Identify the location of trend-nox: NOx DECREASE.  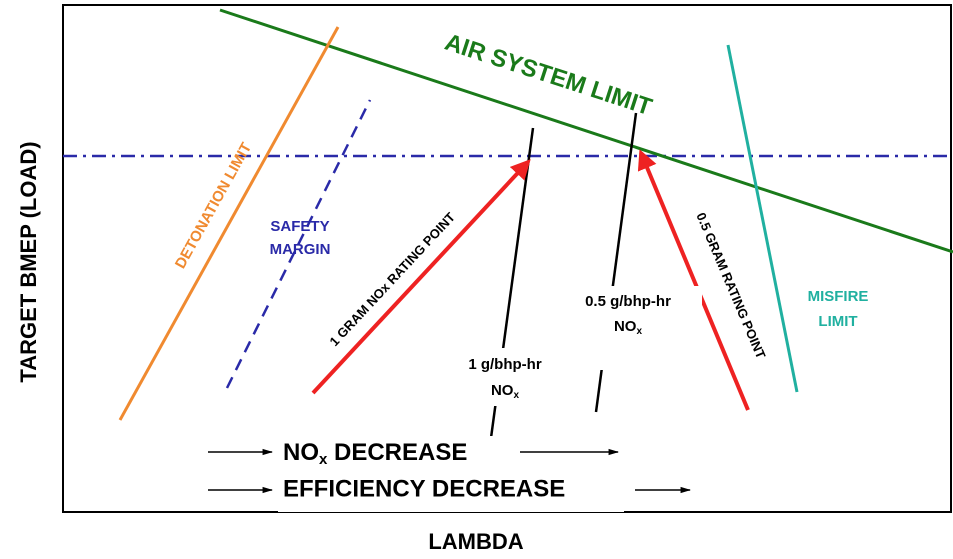
(375, 453).